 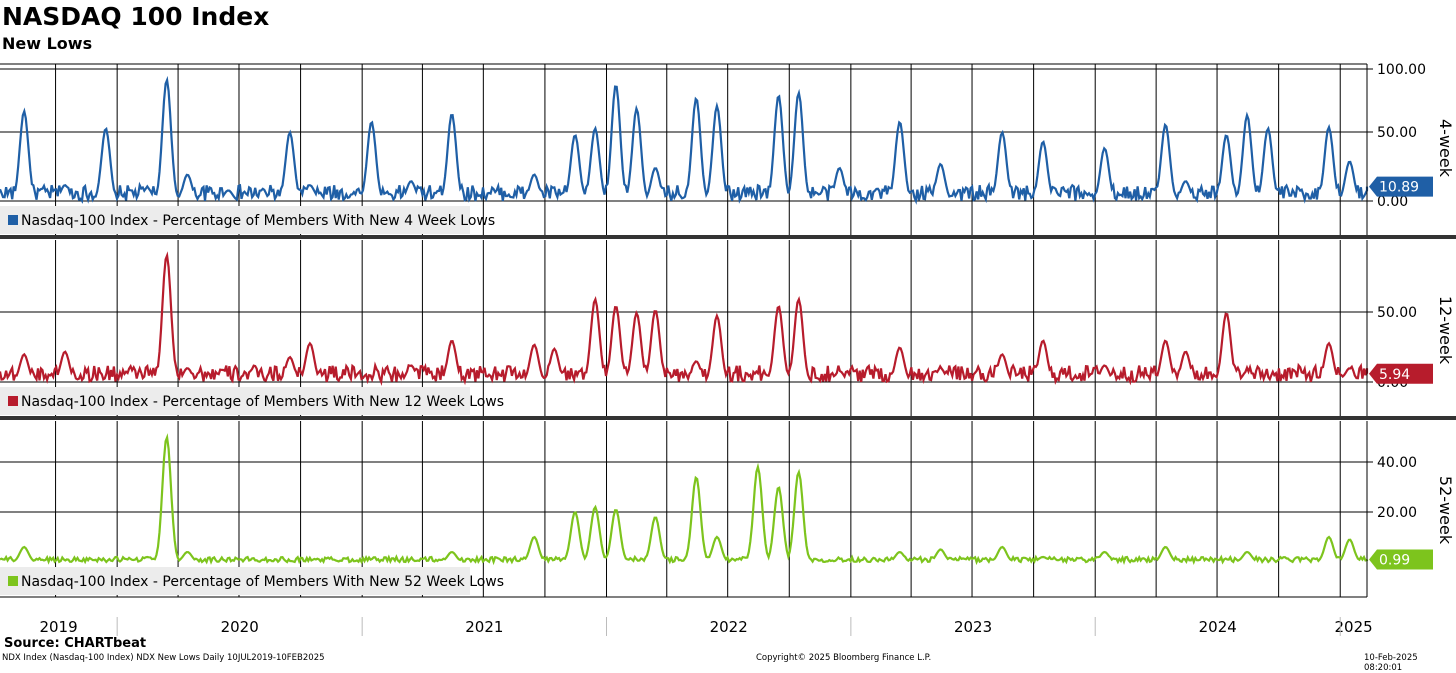 I want to click on x-year-label: 2020, so click(x=240, y=627).